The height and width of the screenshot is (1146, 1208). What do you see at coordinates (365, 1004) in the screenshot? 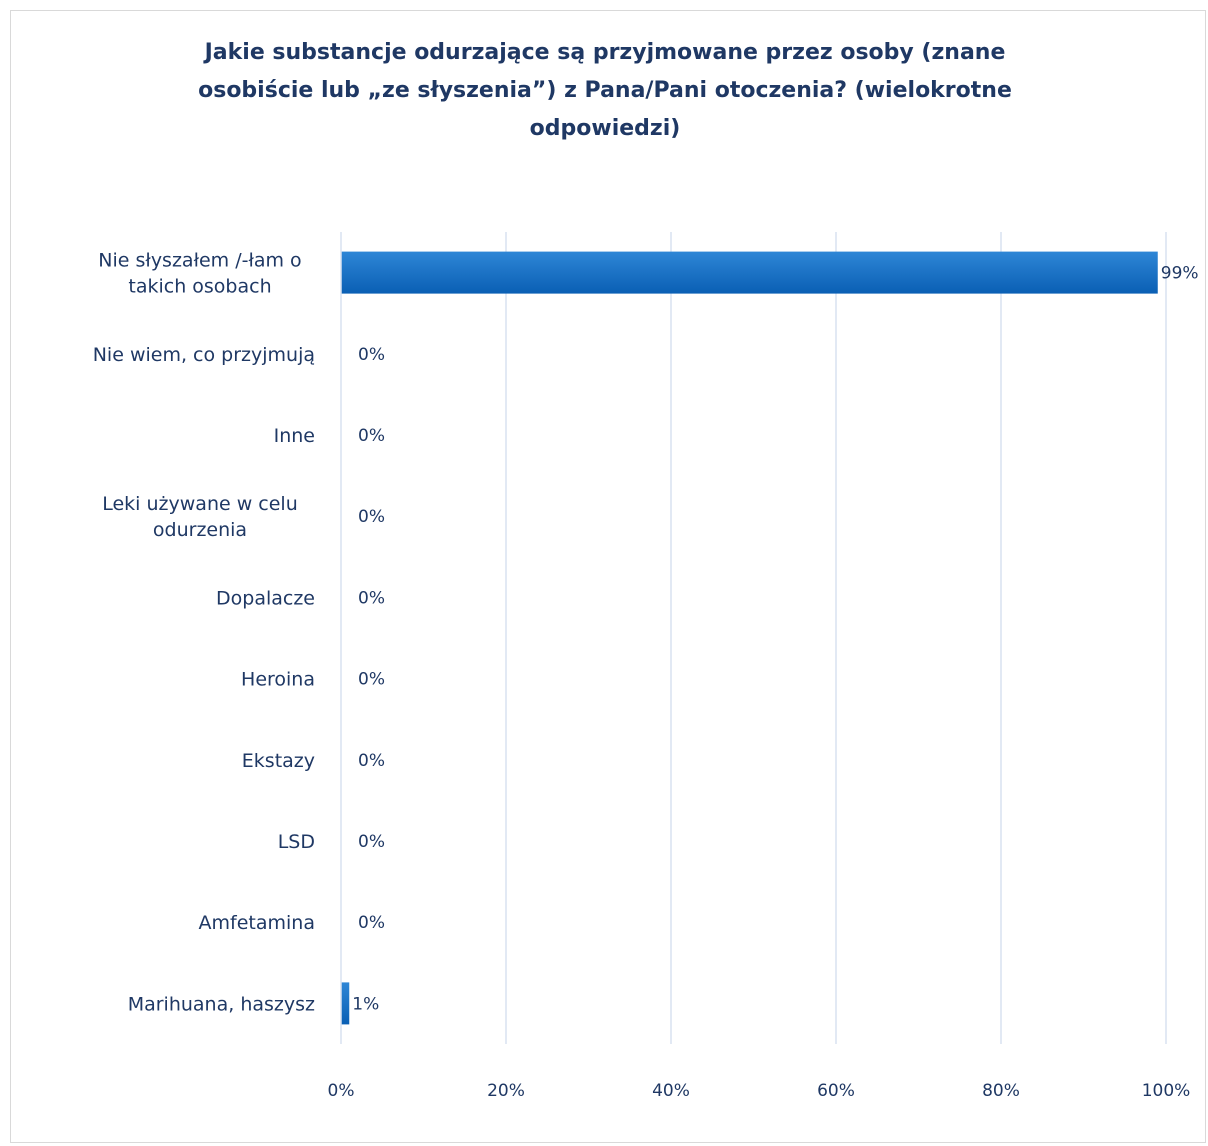
I see `data-label: 1%` at bounding box center [365, 1004].